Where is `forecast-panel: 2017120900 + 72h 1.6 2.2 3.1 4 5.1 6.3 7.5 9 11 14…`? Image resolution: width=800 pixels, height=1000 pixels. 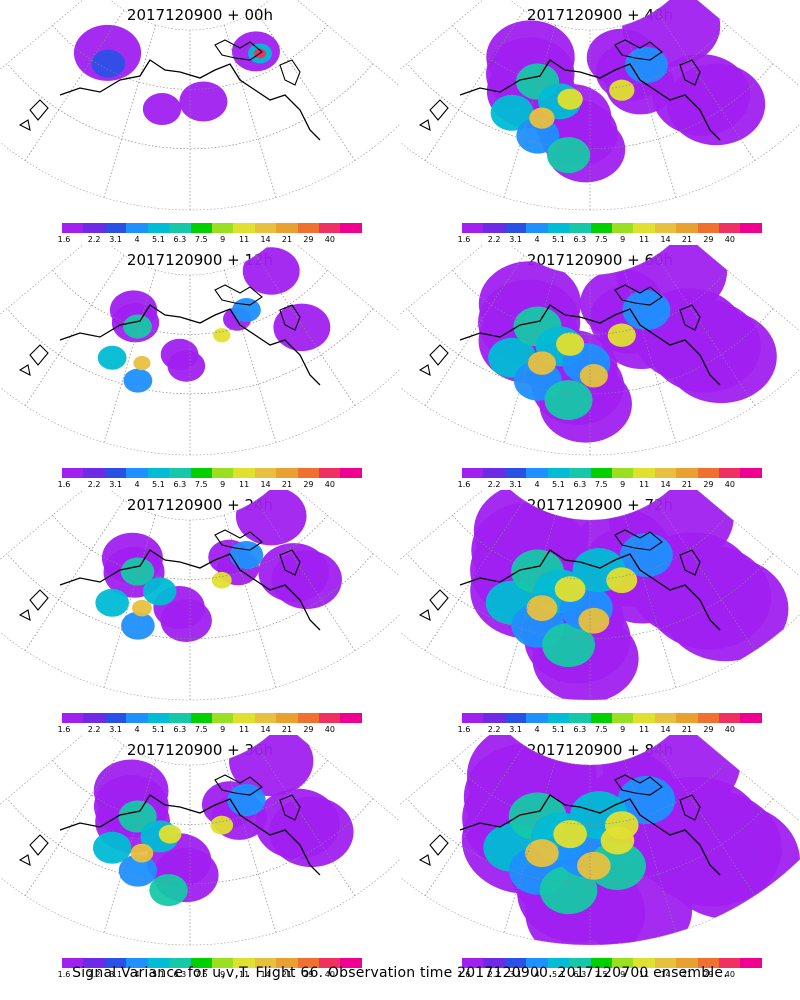
forecast-panel: 2017120900 + 72h 1.6 2.2 3.1 4 5.1 6.3 7.5 9 11 14… is located at coordinates (600, 612).